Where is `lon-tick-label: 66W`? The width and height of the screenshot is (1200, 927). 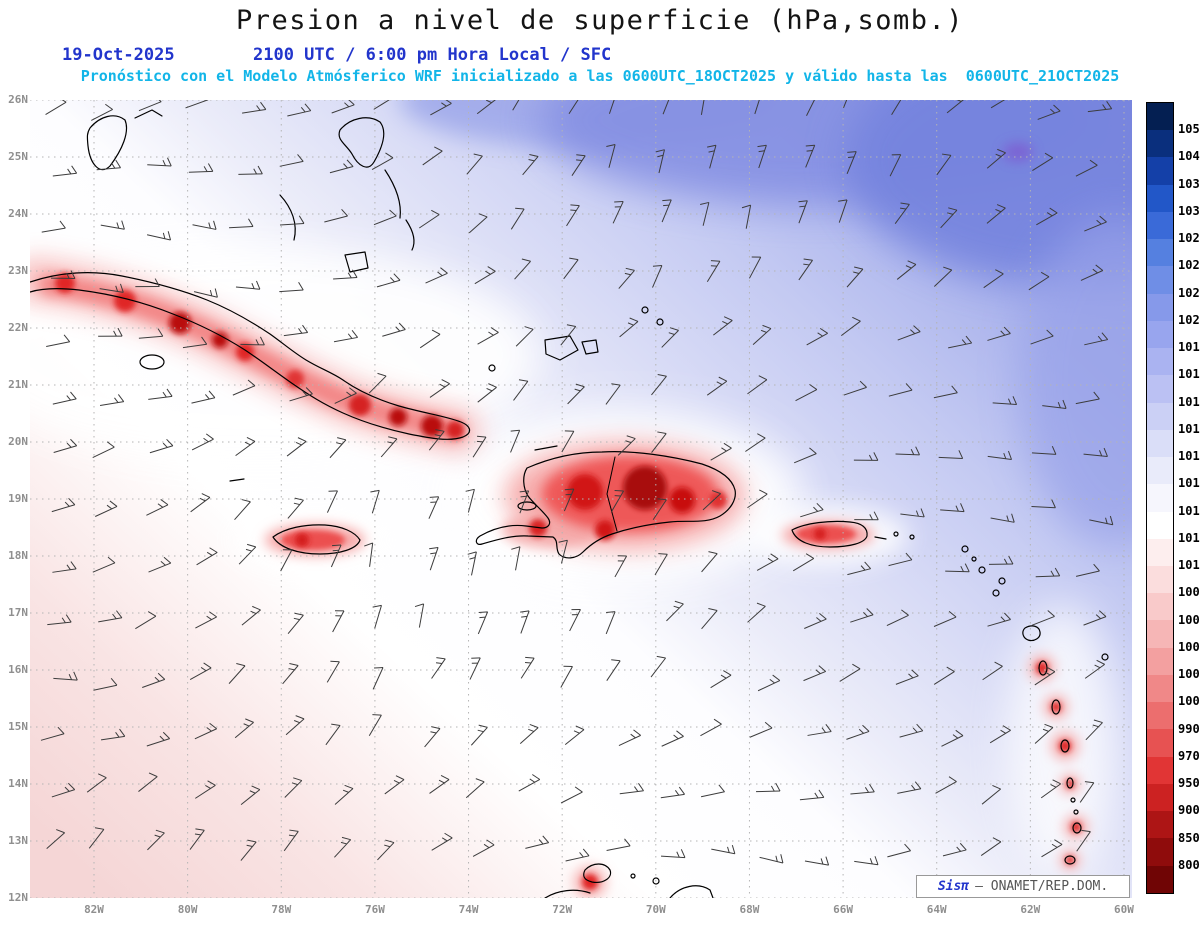
lon-tick-label: 66W is located at coordinates (843, 909).